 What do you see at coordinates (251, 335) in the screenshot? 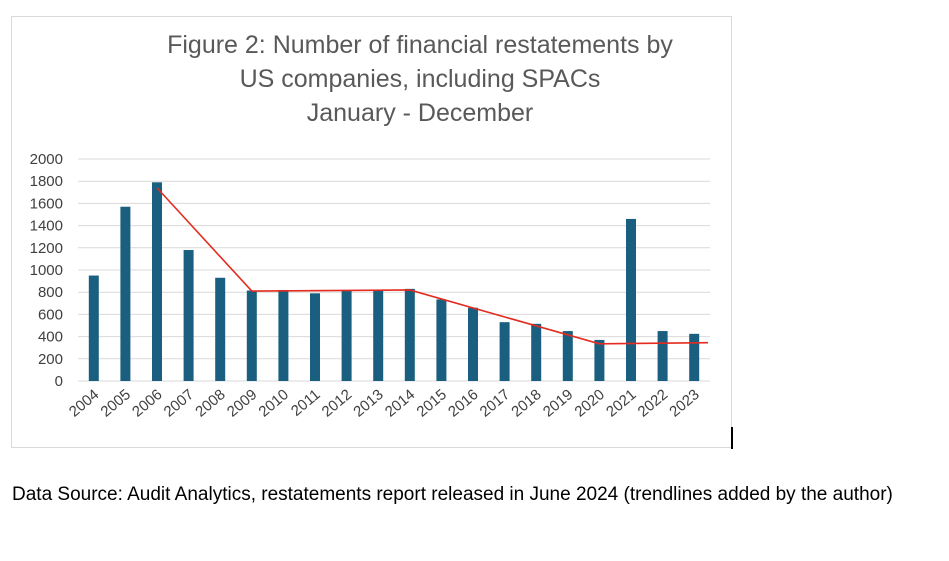
I see `bar-2009` at bounding box center [251, 335].